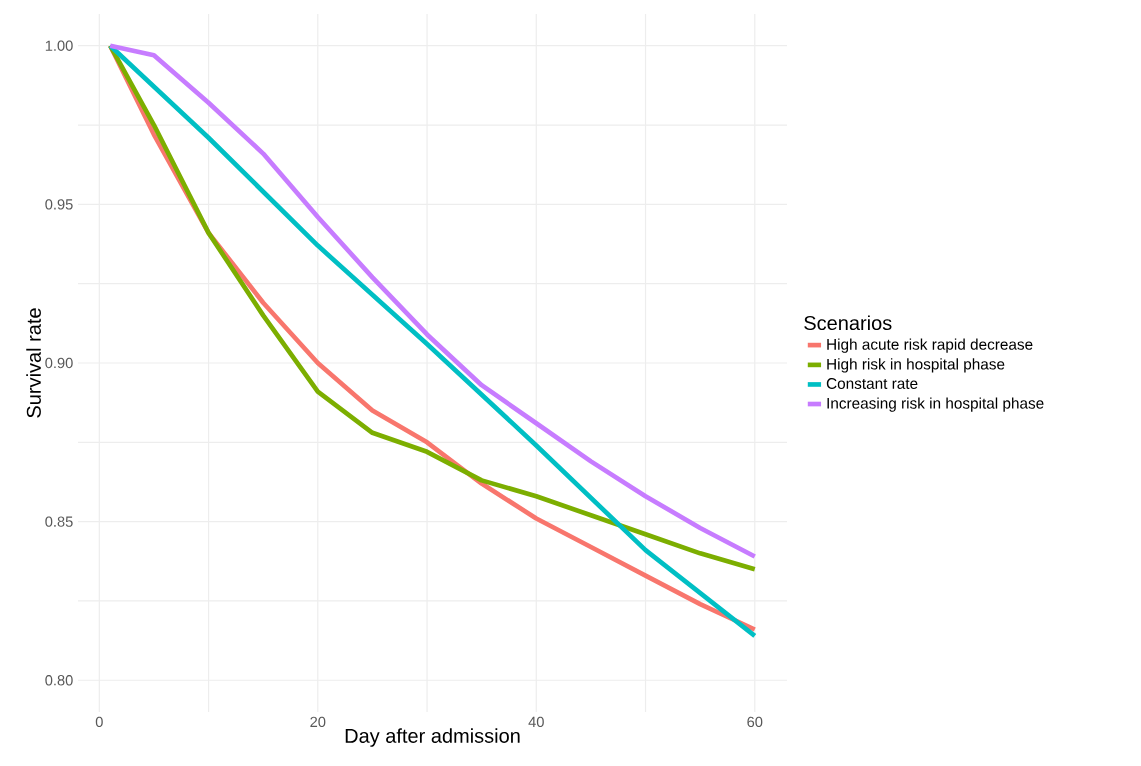  I want to click on legend-title: Scenarios, so click(848, 323).